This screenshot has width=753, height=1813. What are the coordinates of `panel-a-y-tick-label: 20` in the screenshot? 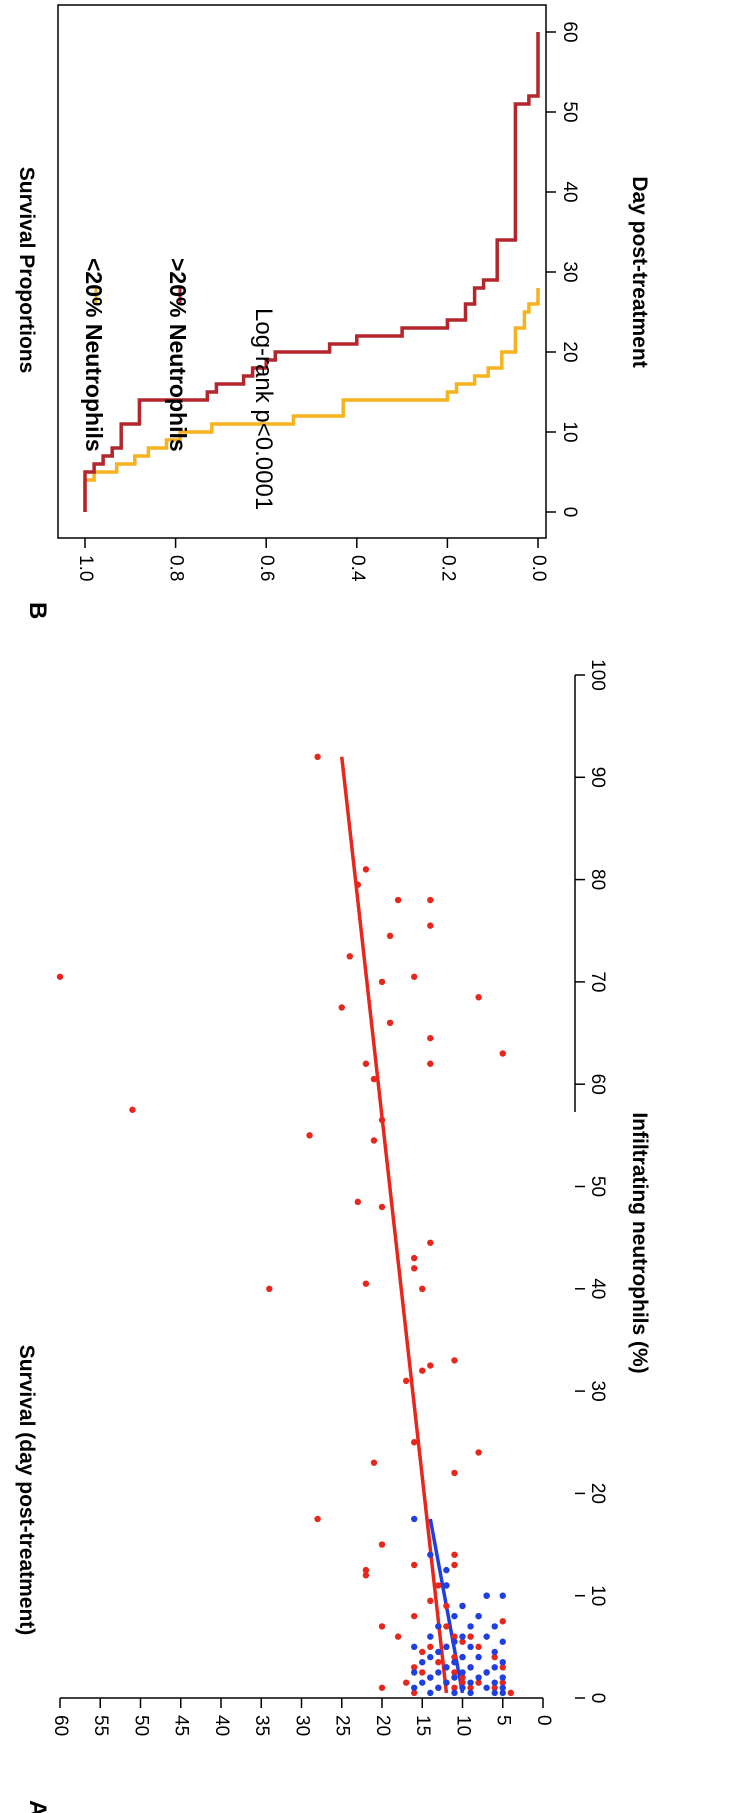 It's located at (382, 1725).